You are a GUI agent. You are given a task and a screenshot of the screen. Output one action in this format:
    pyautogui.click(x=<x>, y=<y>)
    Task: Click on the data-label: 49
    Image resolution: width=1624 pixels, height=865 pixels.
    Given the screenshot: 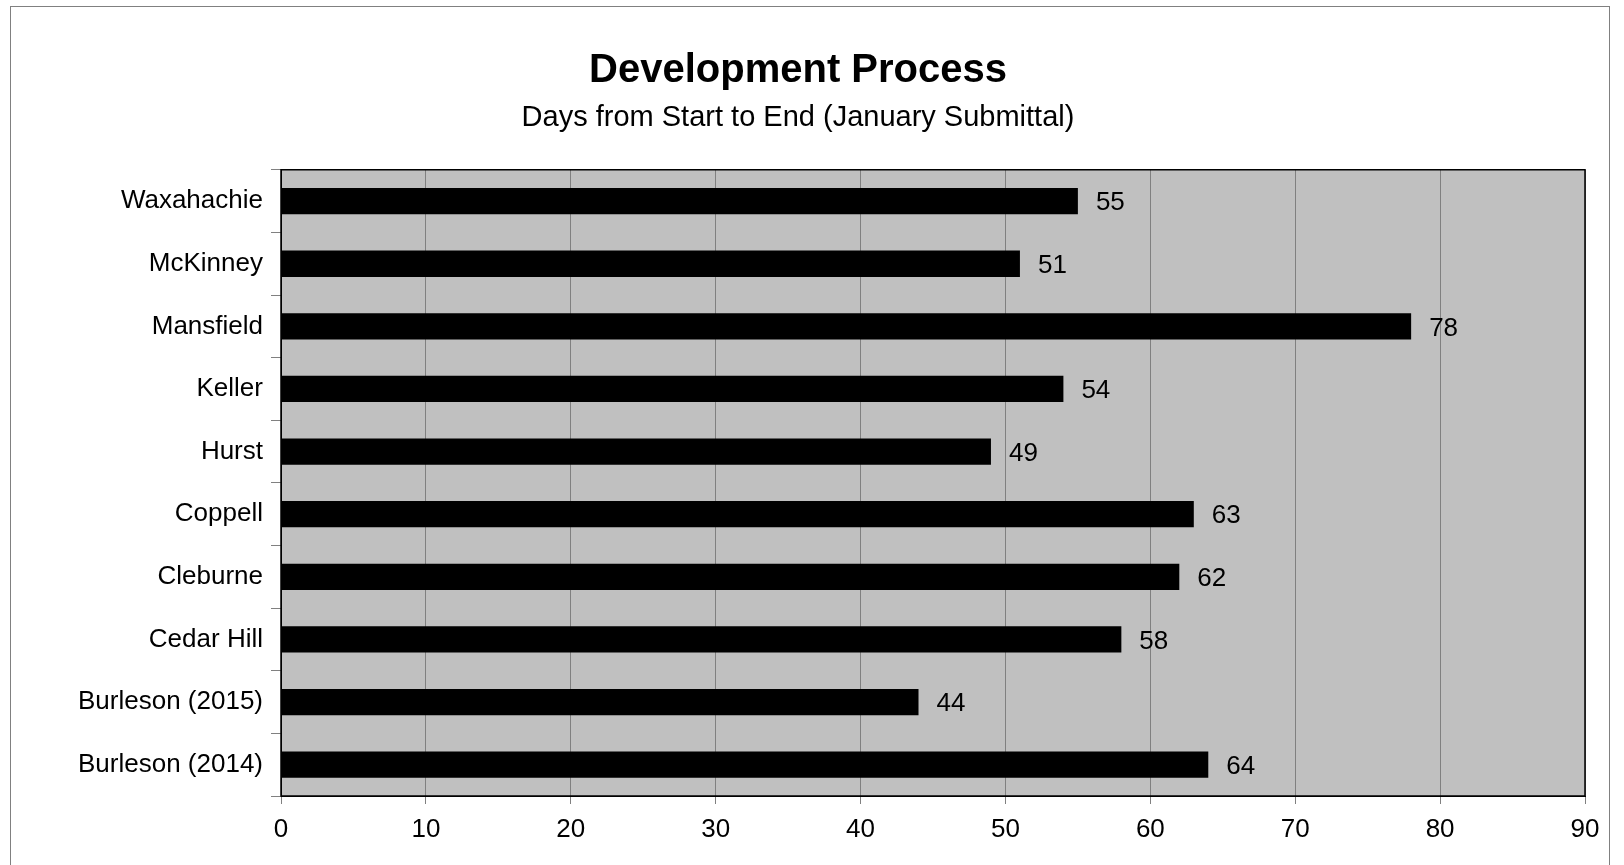 What is the action you would take?
    pyautogui.click(x=1023, y=451)
    